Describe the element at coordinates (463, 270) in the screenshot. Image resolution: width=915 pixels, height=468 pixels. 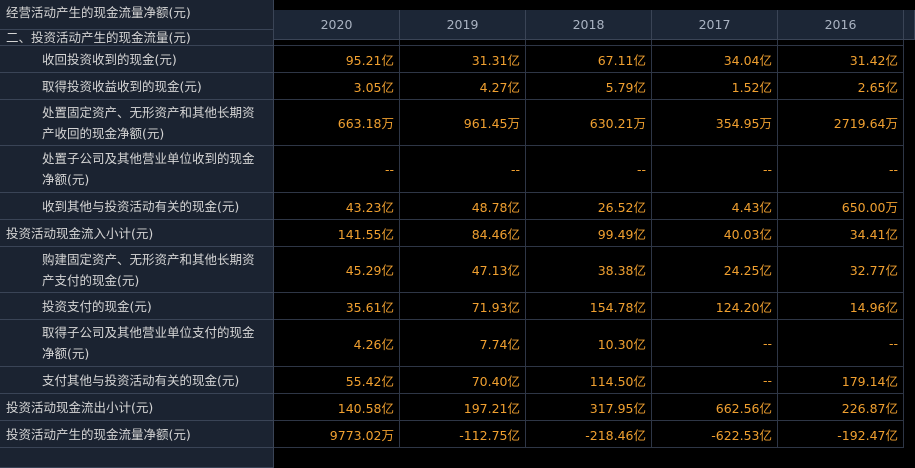
I see `value-cell: 47.13亿` at that location.